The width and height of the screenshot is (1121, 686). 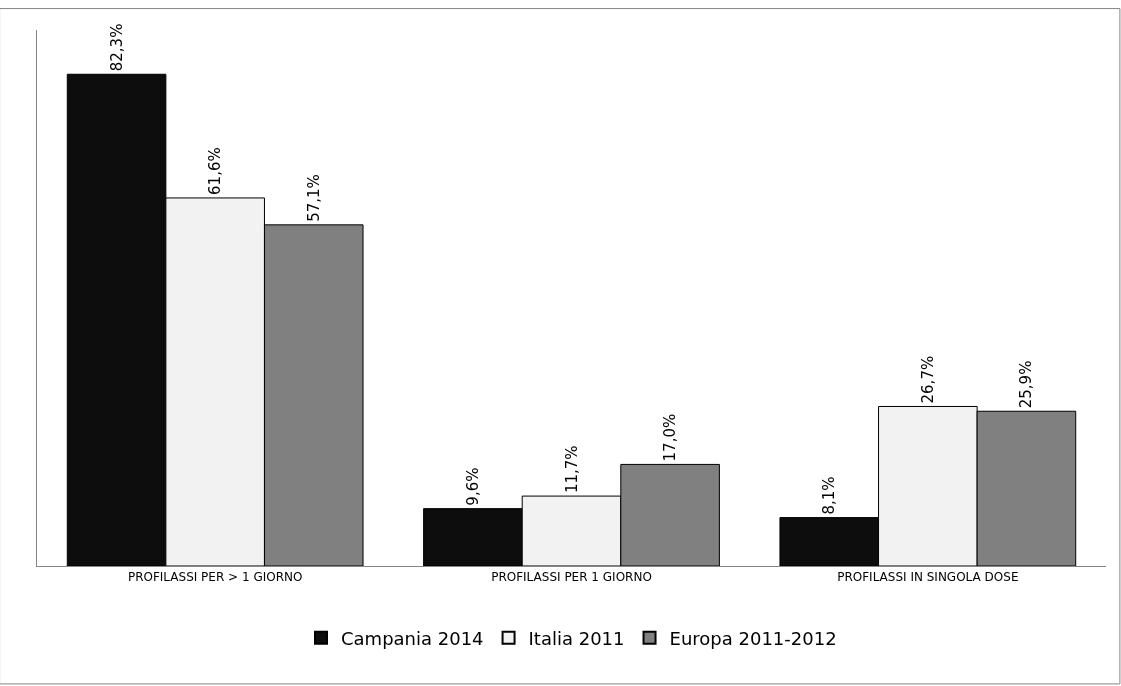 I want to click on data-label: 57,1%, so click(x=313, y=198).